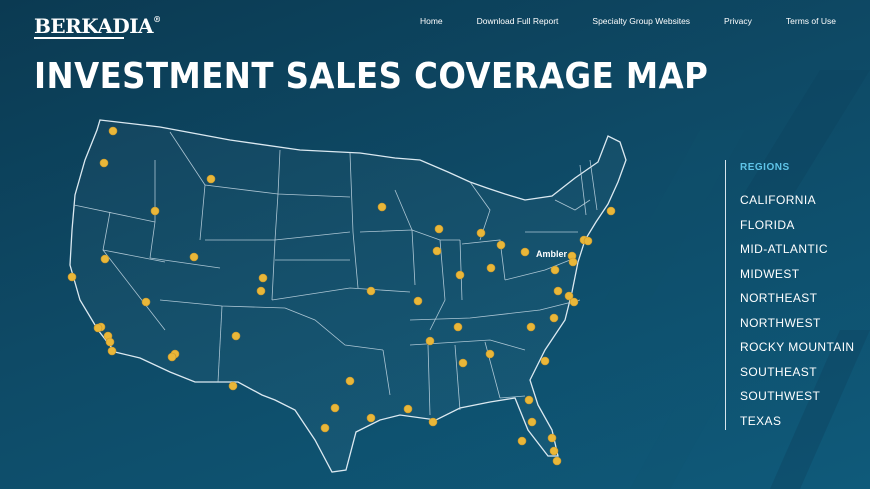  I want to click on region-mid-atlantic: MID-ATLANTIC, so click(784, 249).